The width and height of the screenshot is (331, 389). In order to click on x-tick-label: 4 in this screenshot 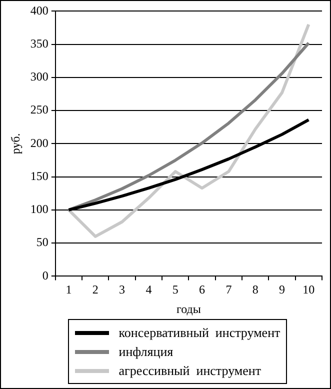, I will do `click(149, 289)`.